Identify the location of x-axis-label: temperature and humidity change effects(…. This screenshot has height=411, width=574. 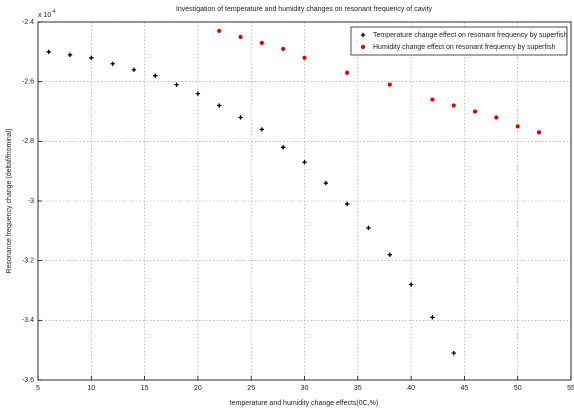
(304, 403).